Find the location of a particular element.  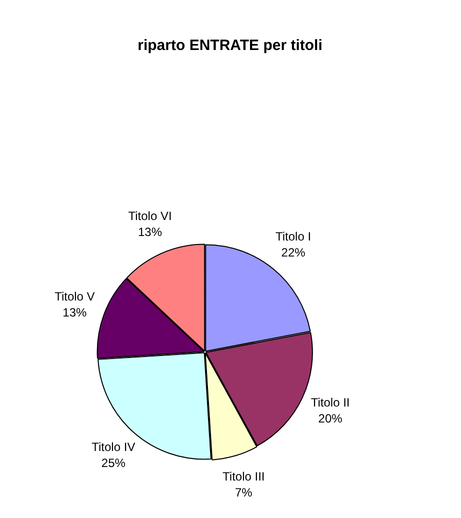

data-label: 7% is located at coordinates (243, 492).